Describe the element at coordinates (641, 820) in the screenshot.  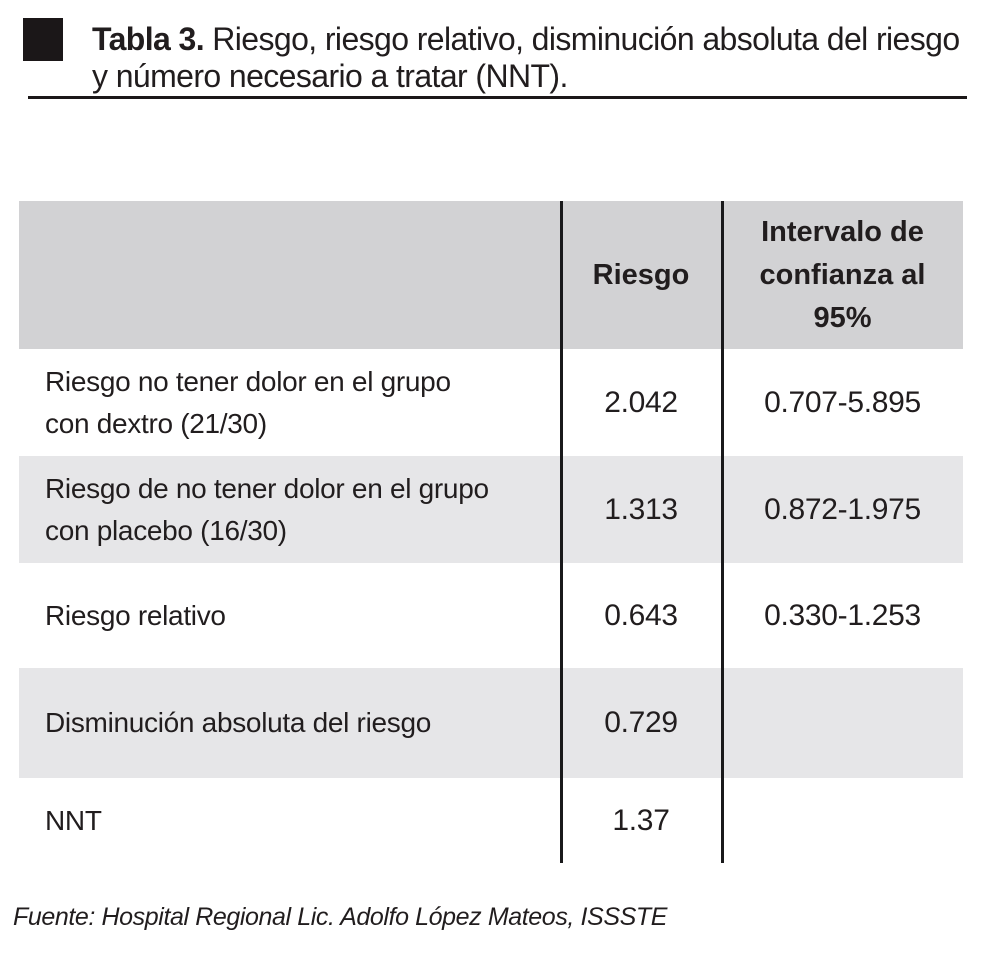
I see `riesgo-value-cell: 1.37` at that location.